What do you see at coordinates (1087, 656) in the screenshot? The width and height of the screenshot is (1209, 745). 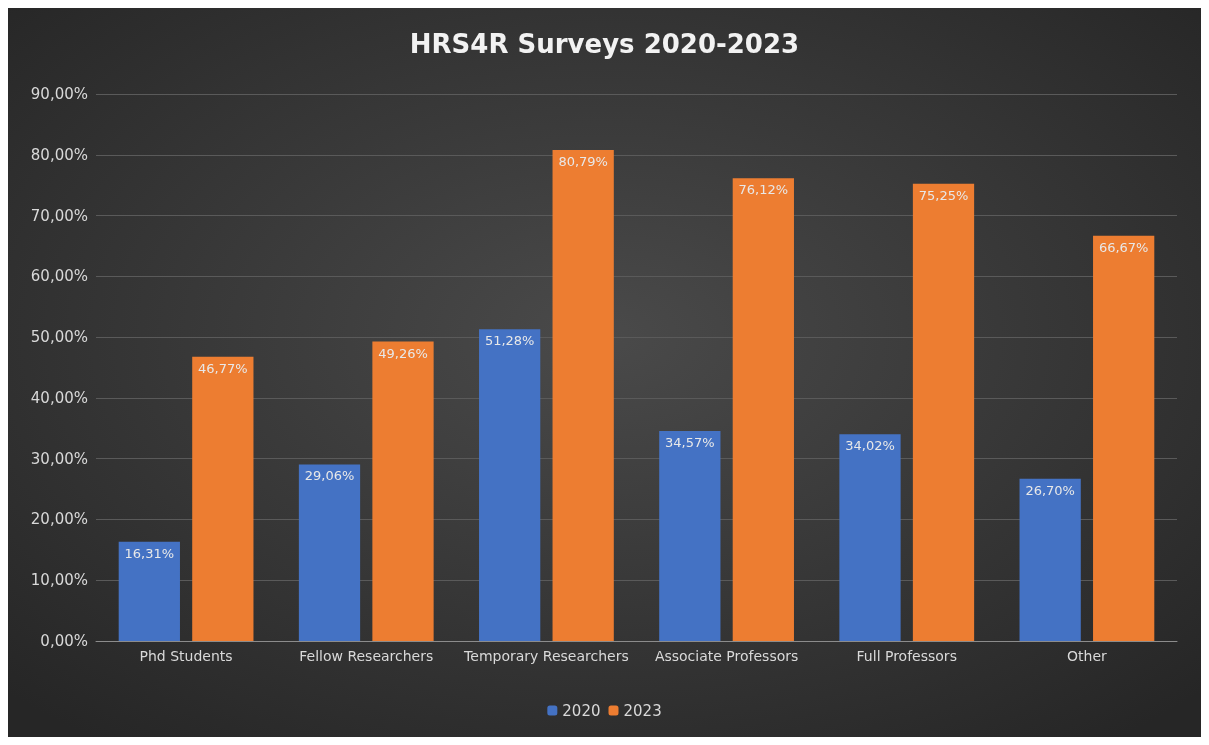 I see `x-tick-label: Other` at bounding box center [1087, 656].